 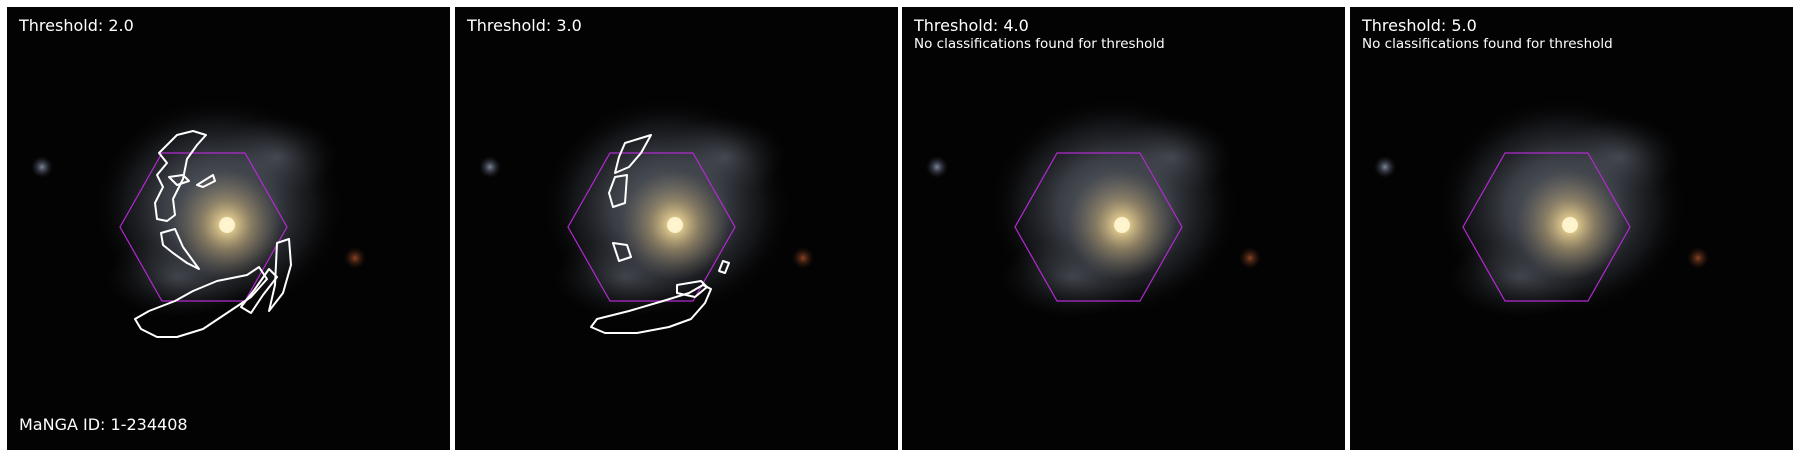 What do you see at coordinates (76, 25) in the screenshot?
I see `panel-title: Threshold: 2.0` at bounding box center [76, 25].